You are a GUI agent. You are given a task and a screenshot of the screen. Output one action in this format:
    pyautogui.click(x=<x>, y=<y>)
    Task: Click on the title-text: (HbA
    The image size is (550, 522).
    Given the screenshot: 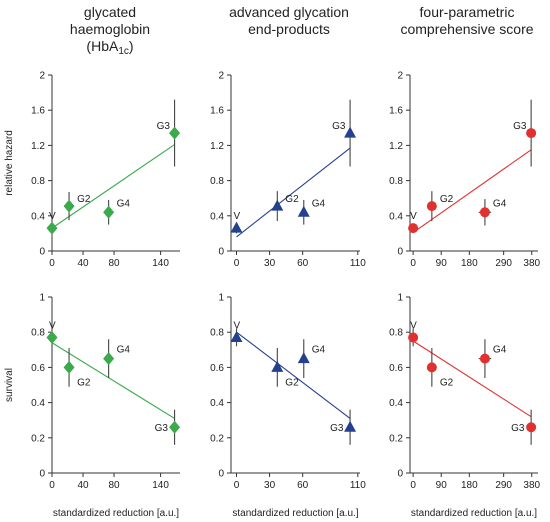 What is the action you would take?
    pyautogui.click(x=102, y=46)
    